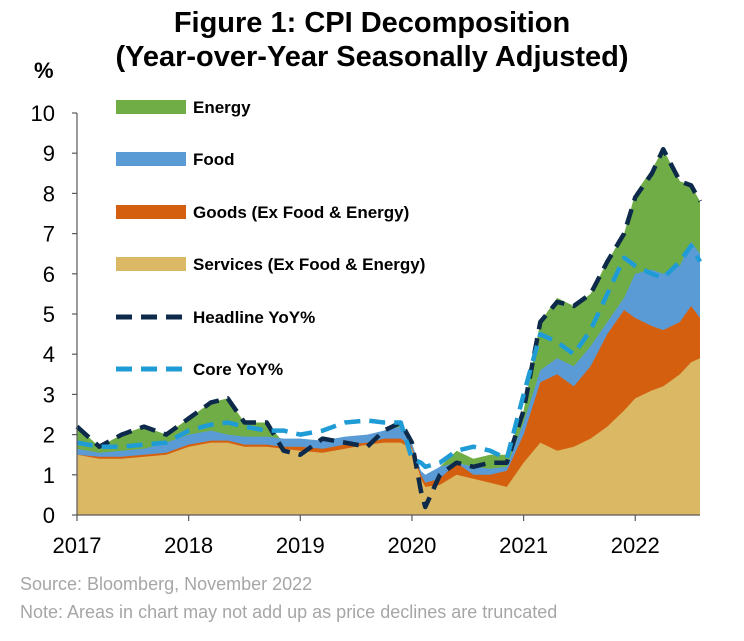  What do you see at coordinates (222, 107) in the screenshot?
I see `legend-label-energy: Energy` at bounding box center [222, 107].